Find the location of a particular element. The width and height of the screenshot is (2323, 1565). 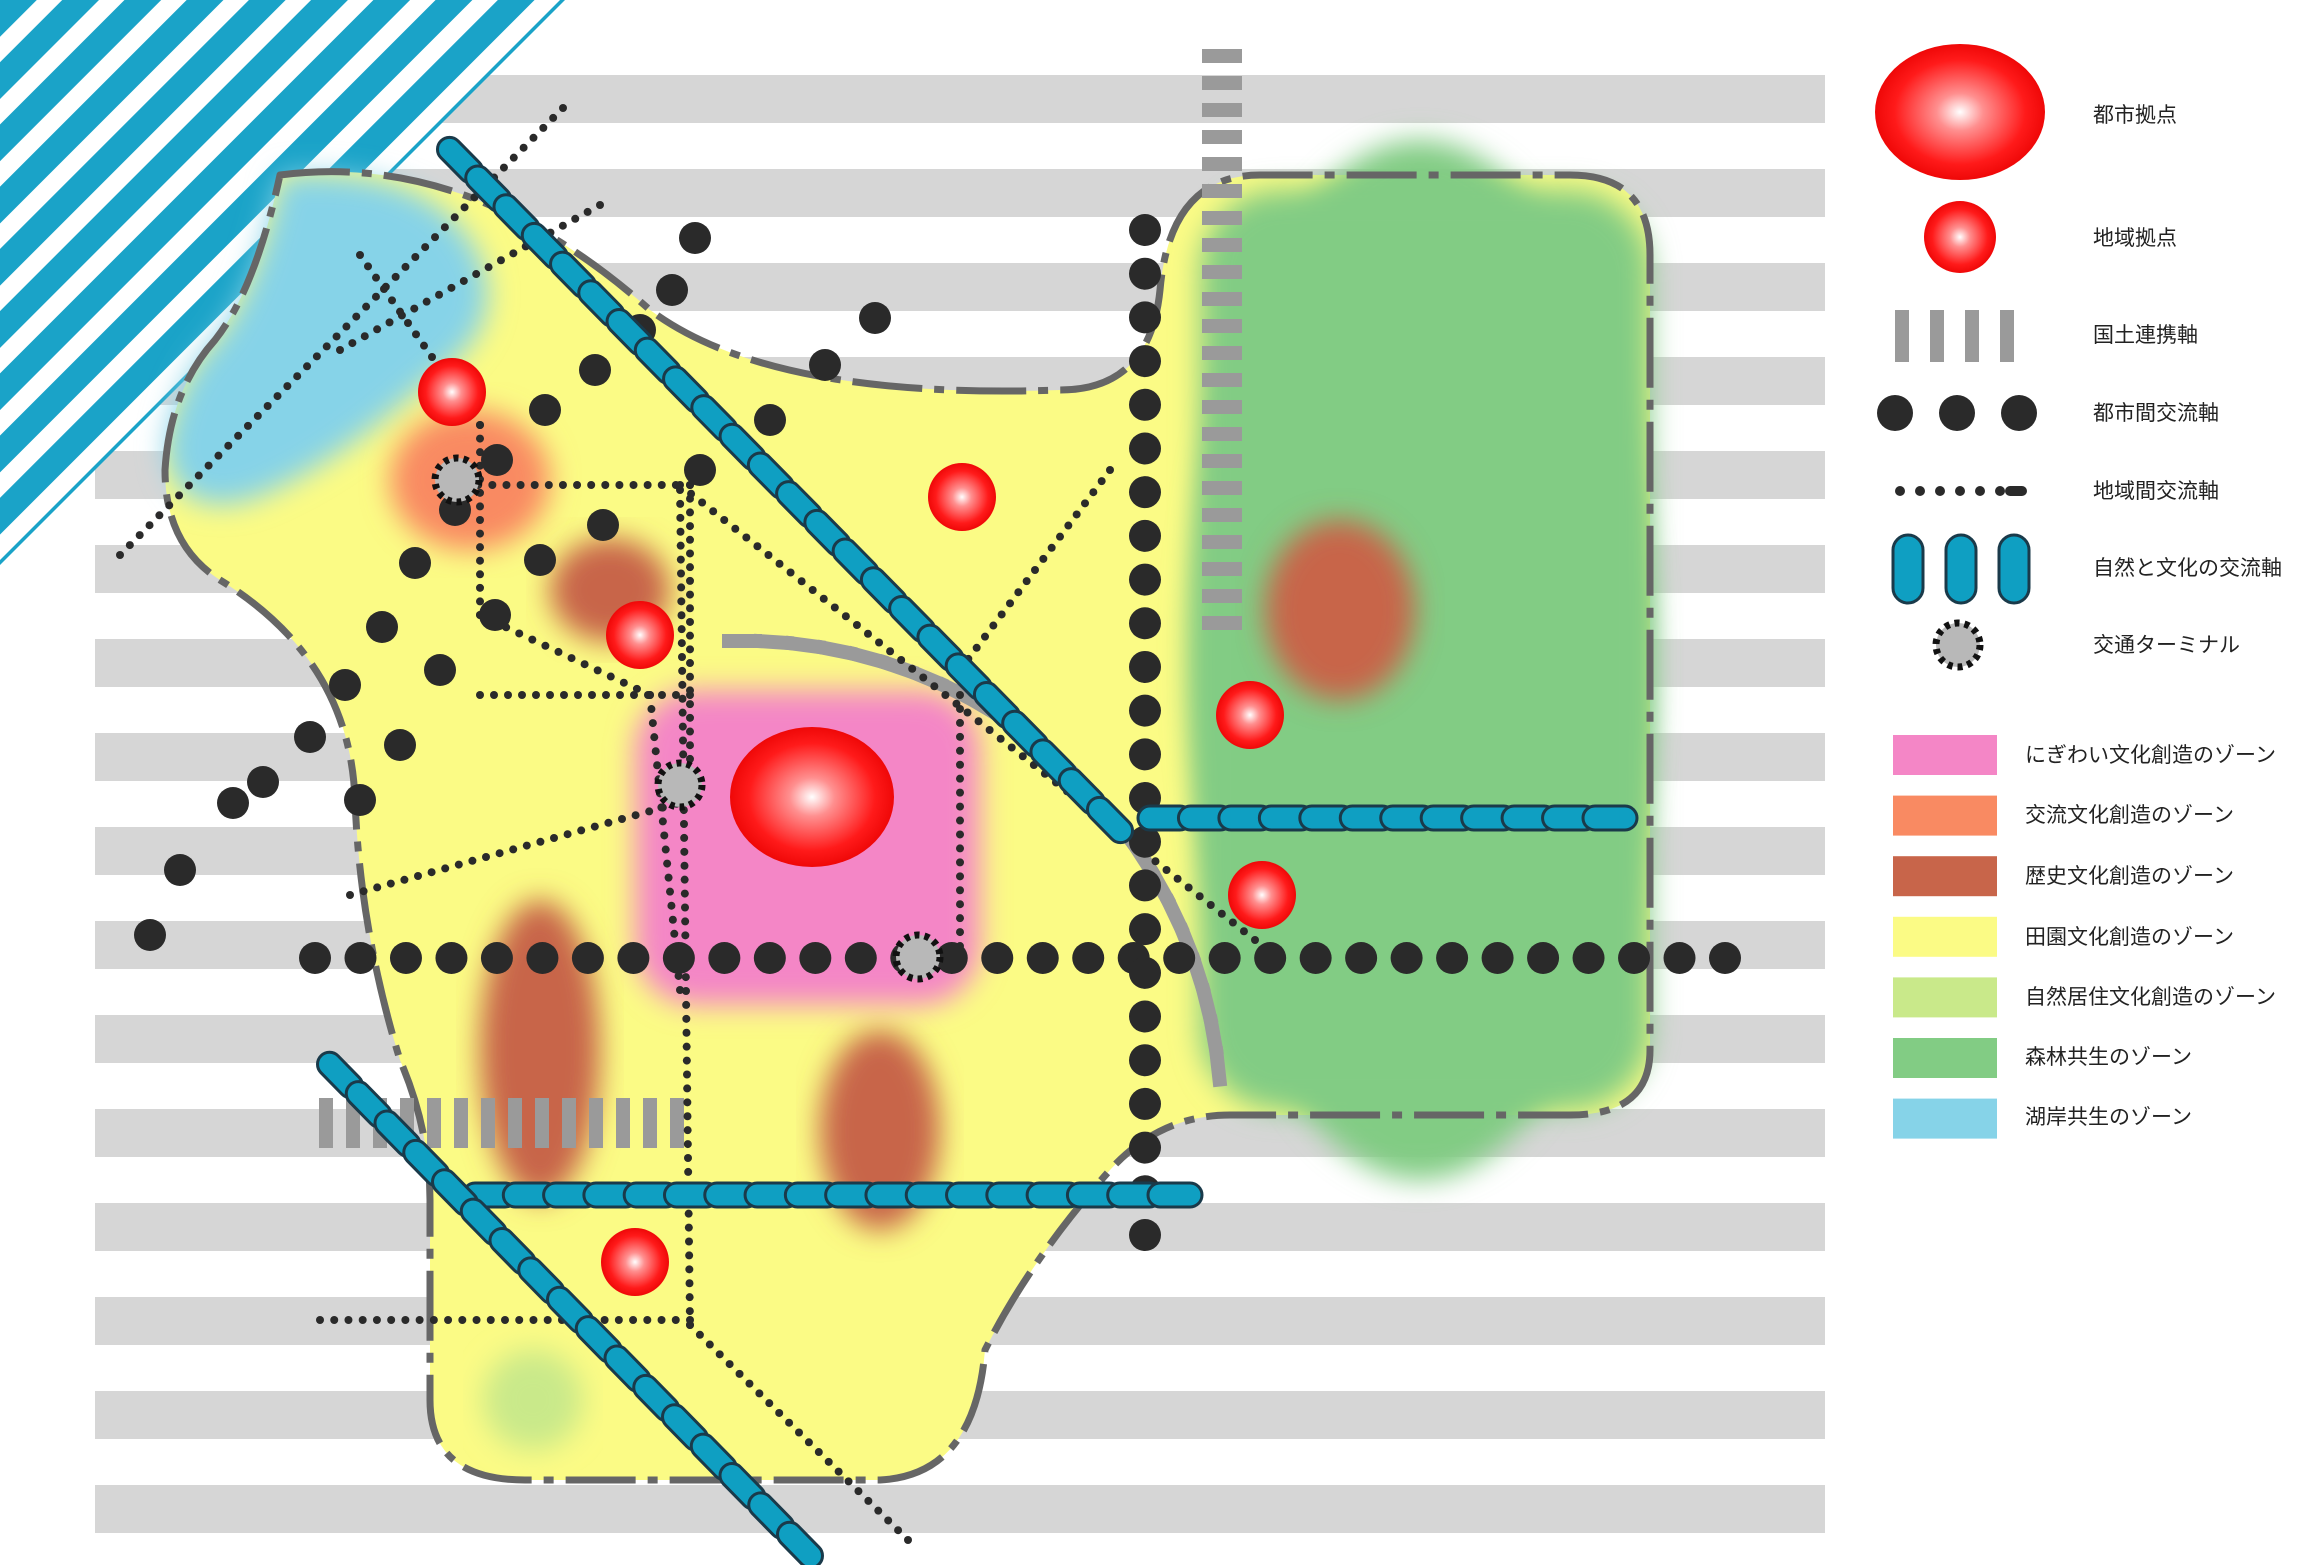

large-dots-icon is located at coordinates (1895, 413).